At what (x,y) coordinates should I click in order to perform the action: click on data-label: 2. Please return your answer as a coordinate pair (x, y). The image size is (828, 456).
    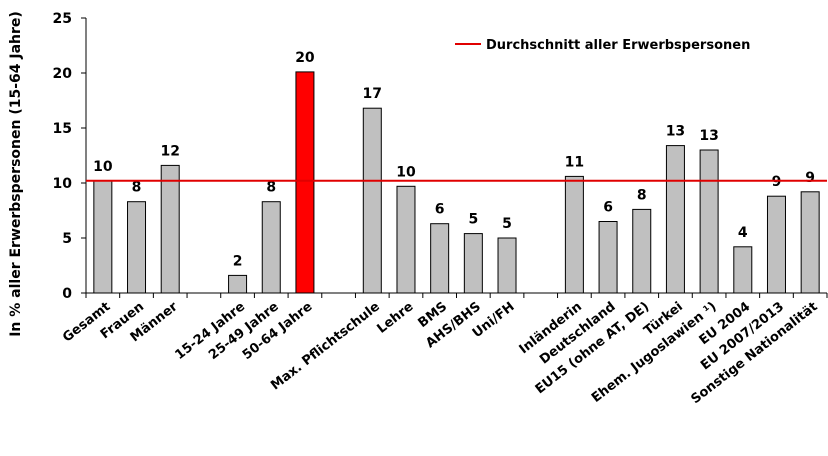
    Looking at the image, I should click on (238, 261).